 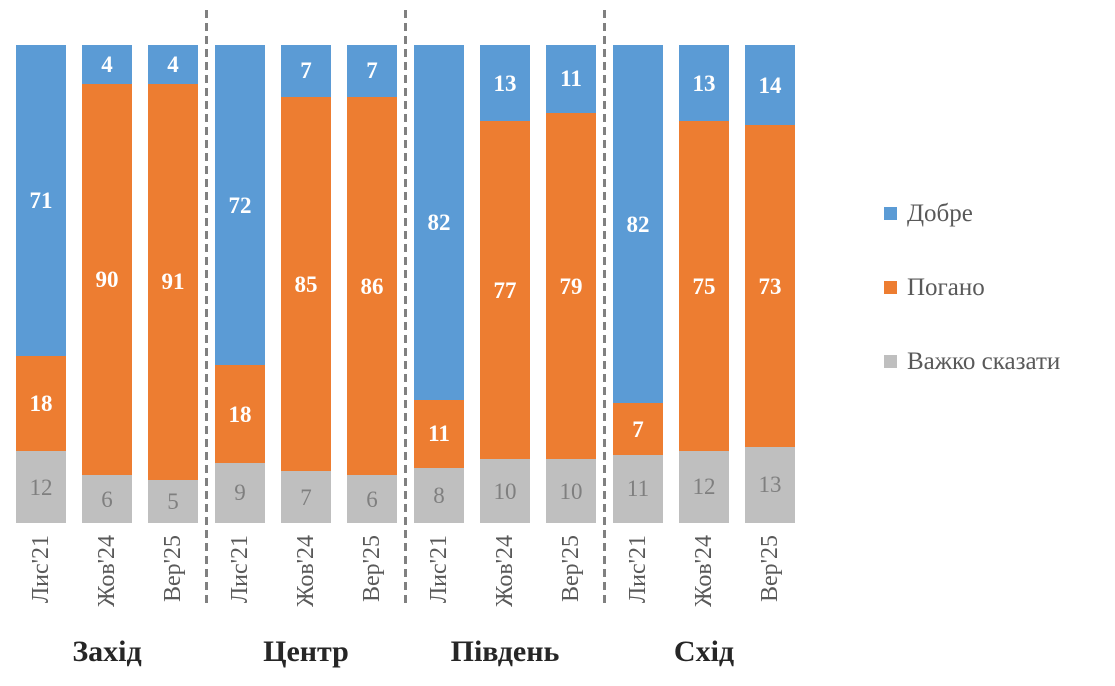 I want to click on bar-segment: 79, so click(x=571, y=286).